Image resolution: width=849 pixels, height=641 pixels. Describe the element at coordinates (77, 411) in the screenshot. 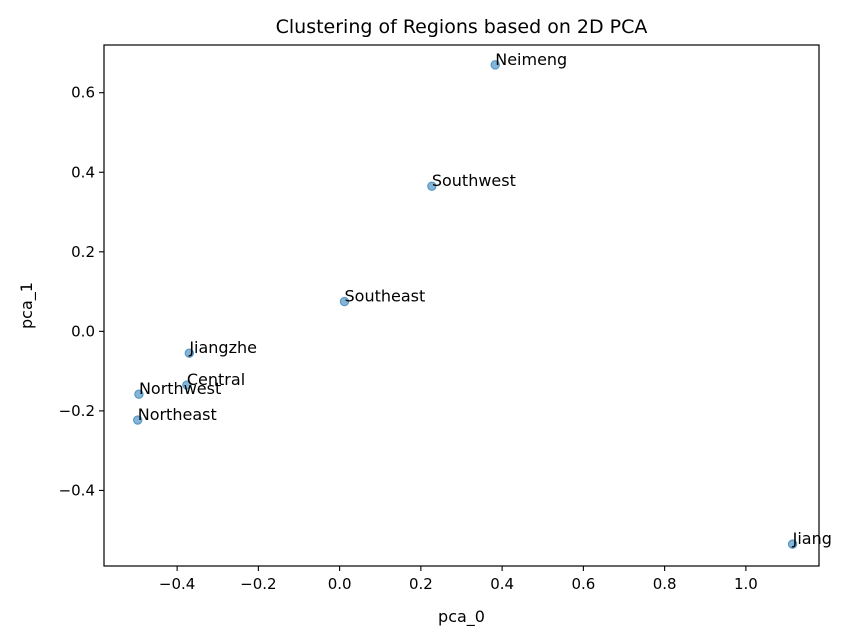

I see `y-tick-label: −0.2` at that location.